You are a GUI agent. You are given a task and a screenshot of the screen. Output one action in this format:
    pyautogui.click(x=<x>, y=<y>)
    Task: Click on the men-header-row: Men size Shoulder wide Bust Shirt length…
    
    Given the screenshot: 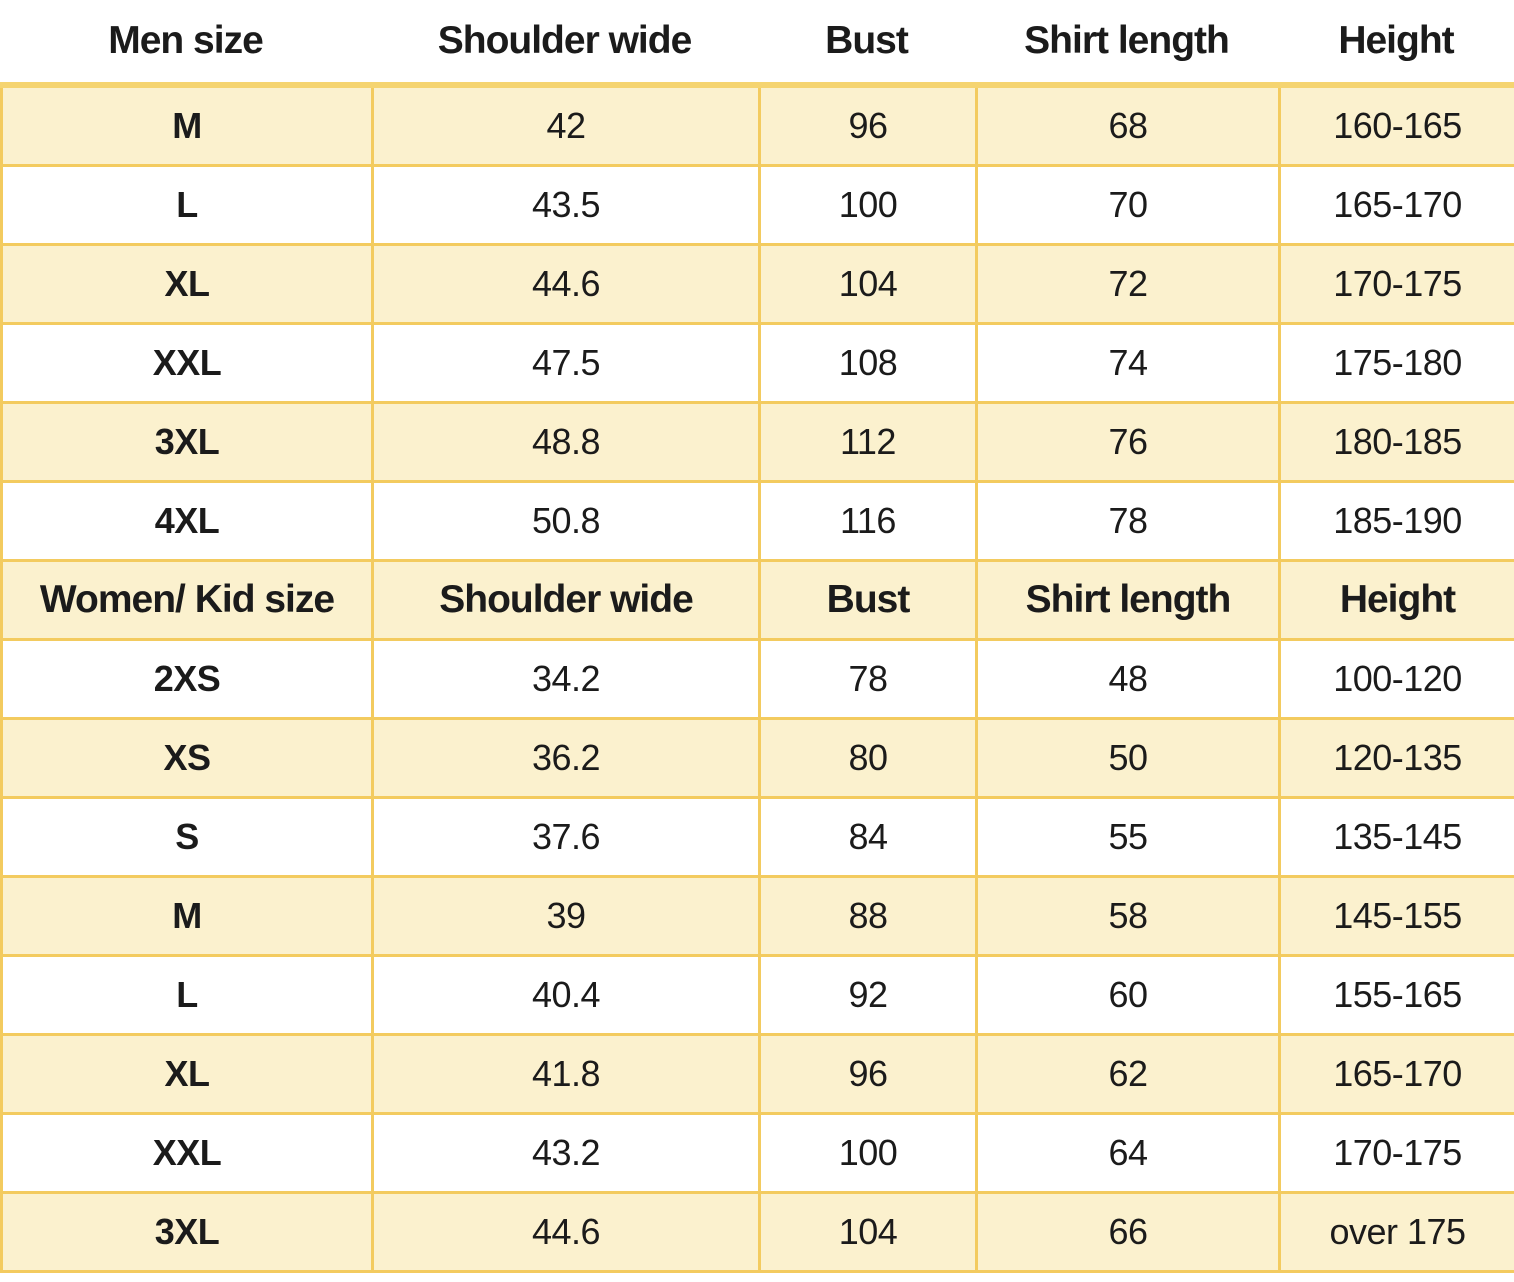 What is the action you would take?
    pyautogui.click(x=757, y=41)
    